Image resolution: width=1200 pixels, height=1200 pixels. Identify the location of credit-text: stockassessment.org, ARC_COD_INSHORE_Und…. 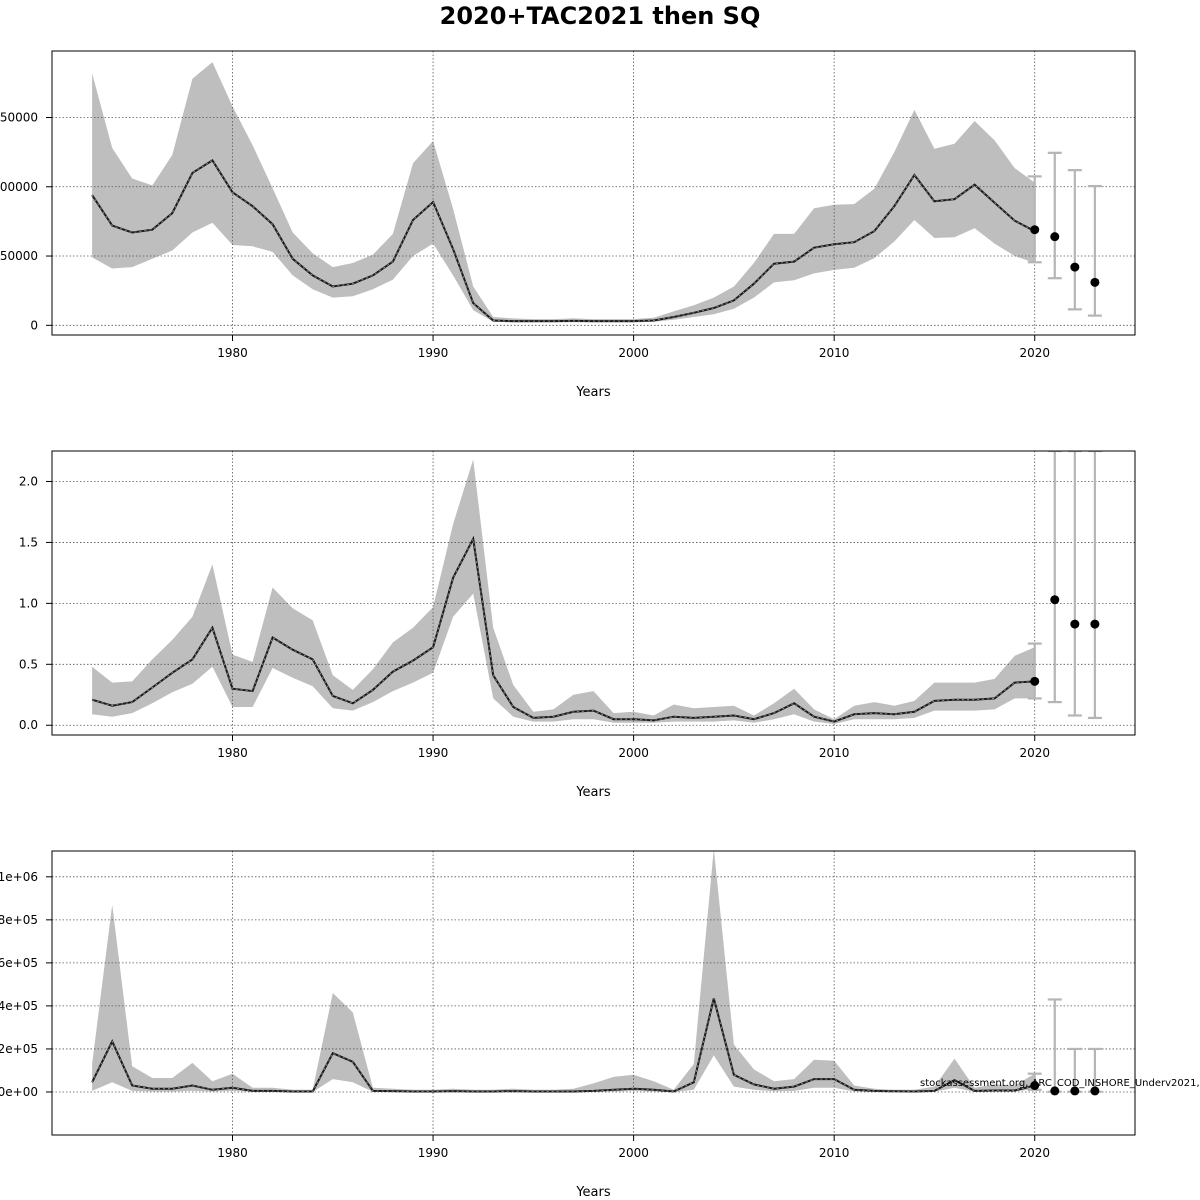
(1060, 1083).